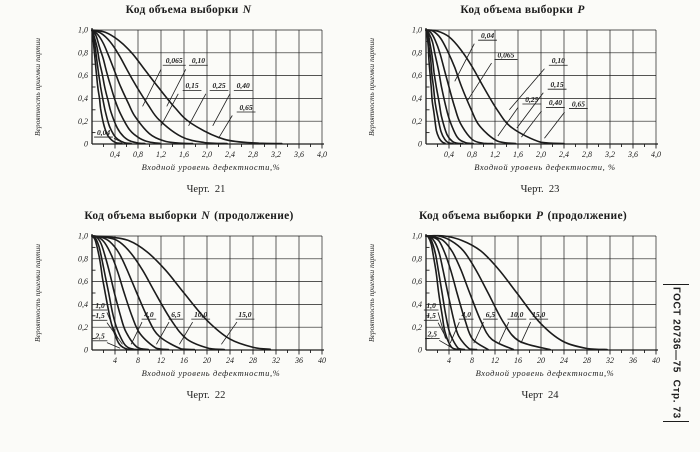  I want to click on chart-22-caption: Черт. 22, so click(206, 395).